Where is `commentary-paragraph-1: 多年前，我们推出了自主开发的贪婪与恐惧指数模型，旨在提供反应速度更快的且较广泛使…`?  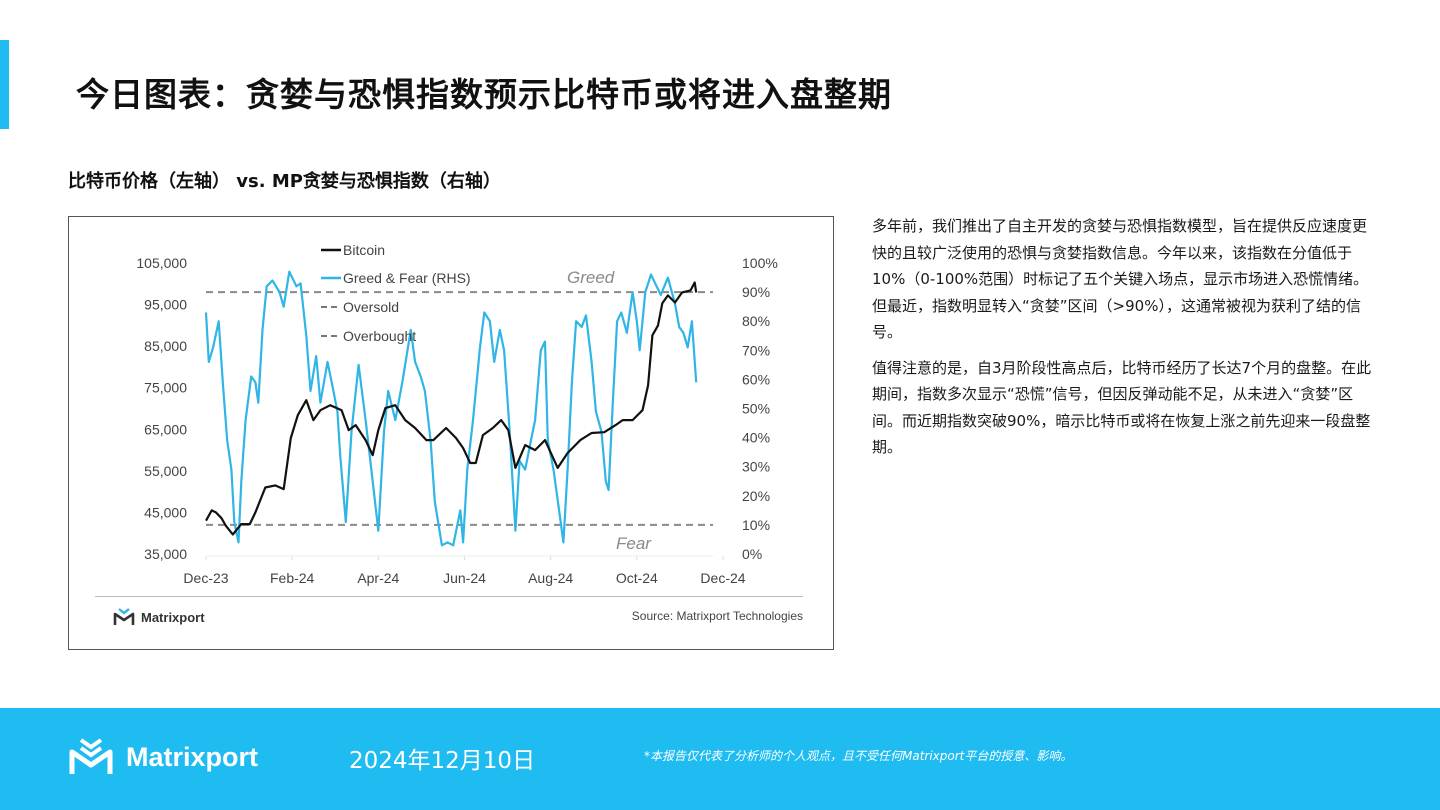
commentary-paragraph-1: 多年前，我们推出了自主开发的贪婪与恐惧指数模型，旨在提供反应速度更快的且较广泛使… is located at coordinates (1120, 279).